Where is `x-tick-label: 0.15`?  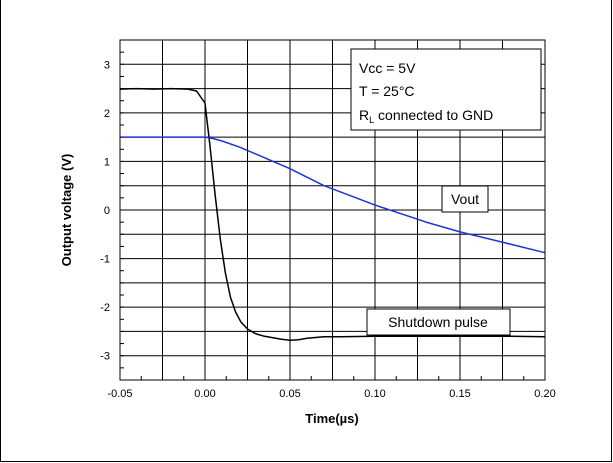
x-tick-label: 0.15 is located at coordinates (459, 394).